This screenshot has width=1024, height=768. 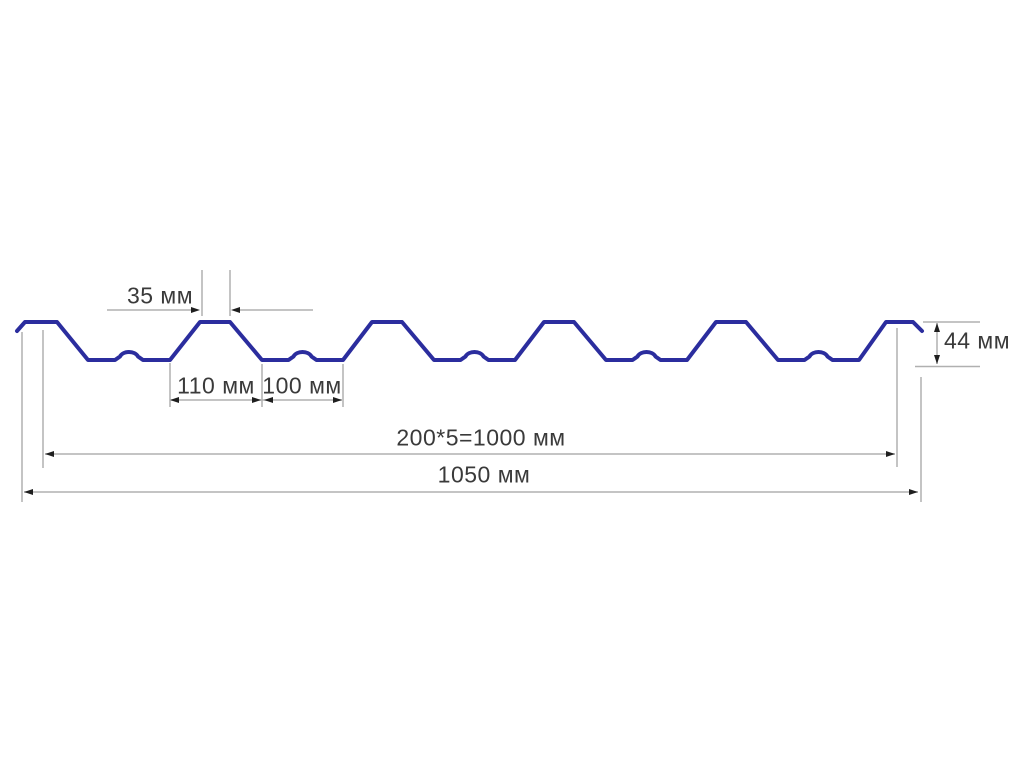 I want to click on arrow-35-right, so click(x=235, y=310).